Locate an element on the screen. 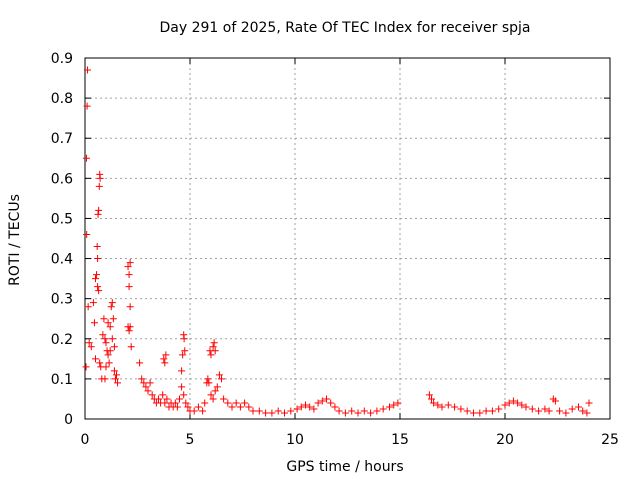 The height and width of the screenshot is (480, 640). y-tick-label: 0.6 is located at coordinates (62, 179).